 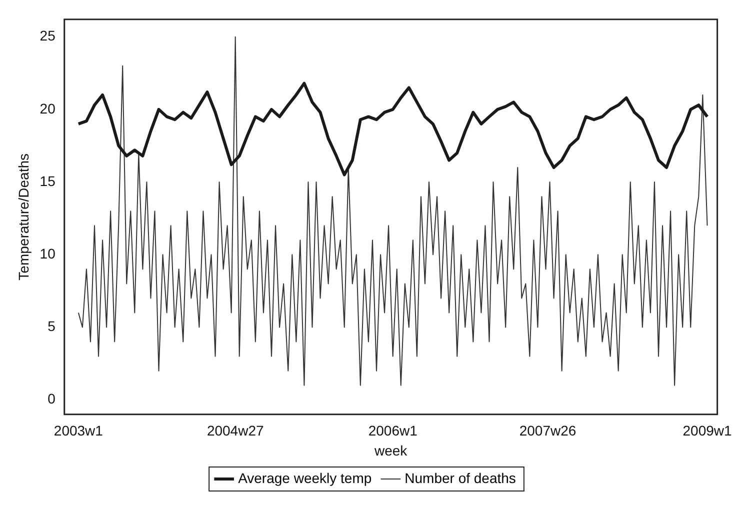 I want to click on y-tick-label: 10, so click(x=48, y=254).